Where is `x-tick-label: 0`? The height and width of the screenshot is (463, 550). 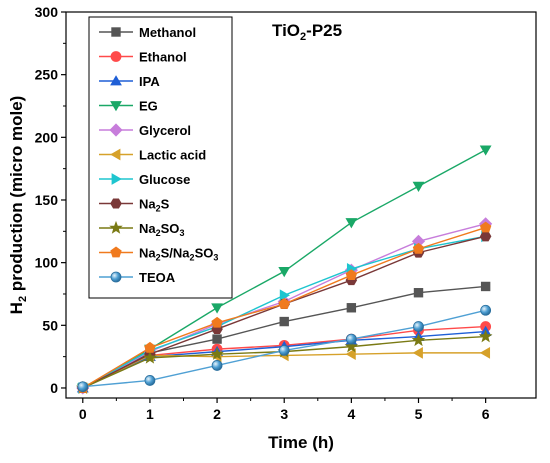
x-tick-label: 0 is located at coordinates (83, 414).